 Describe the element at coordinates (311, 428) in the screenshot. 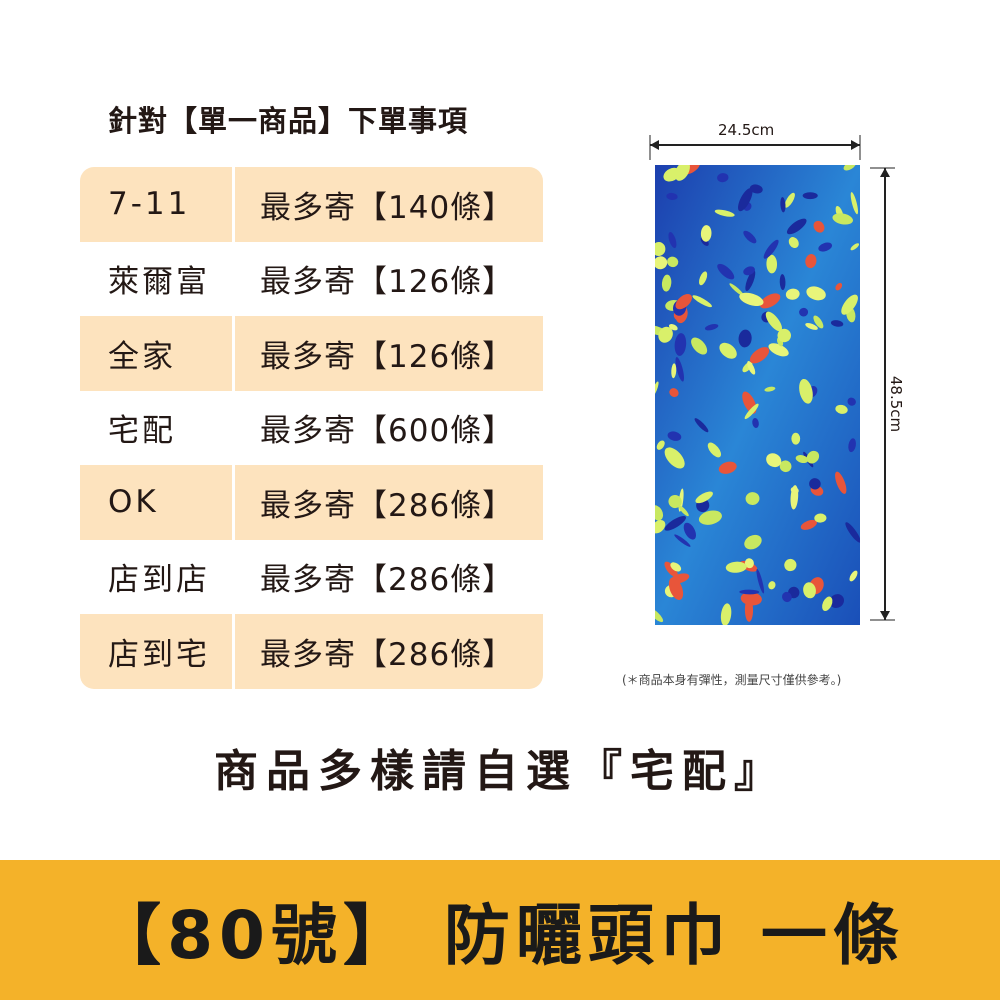

I see `table-row: 宅配 最多寄【600條】` at that location.